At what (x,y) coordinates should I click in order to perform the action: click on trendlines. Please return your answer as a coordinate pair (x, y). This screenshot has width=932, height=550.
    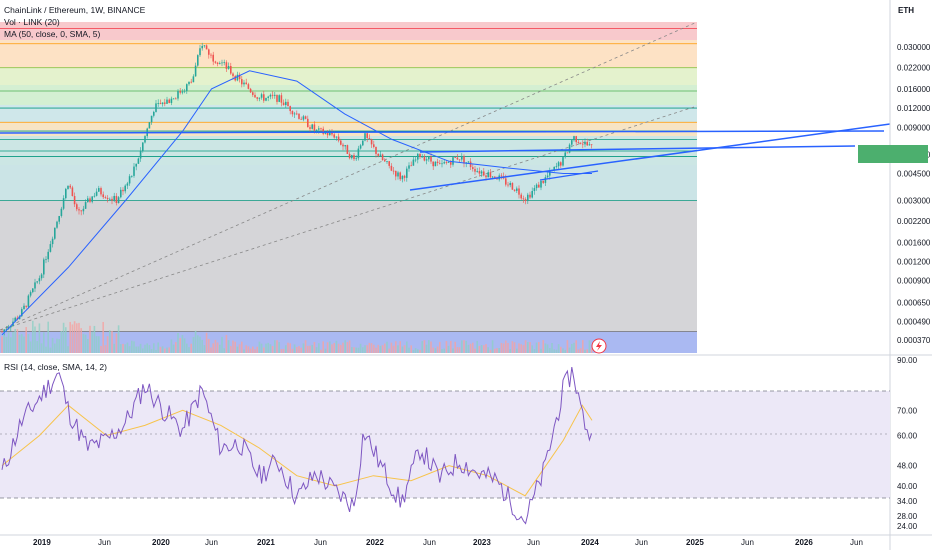
    Looking at the image, I should click on (445, 157).